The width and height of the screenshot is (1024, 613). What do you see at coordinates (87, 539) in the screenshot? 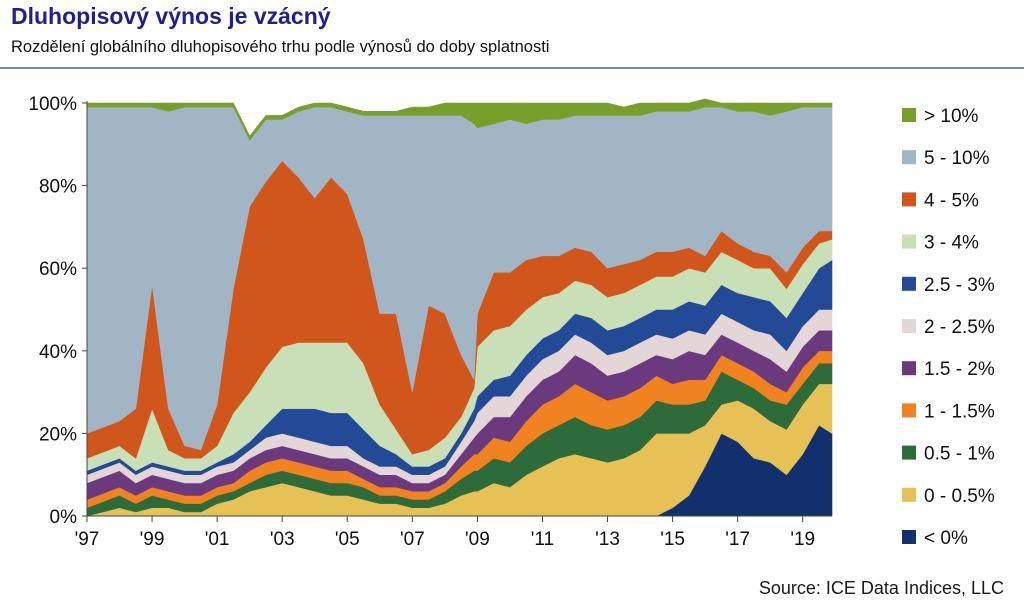
I see `x-tick-label: '97` at bounding box center [87, 539].